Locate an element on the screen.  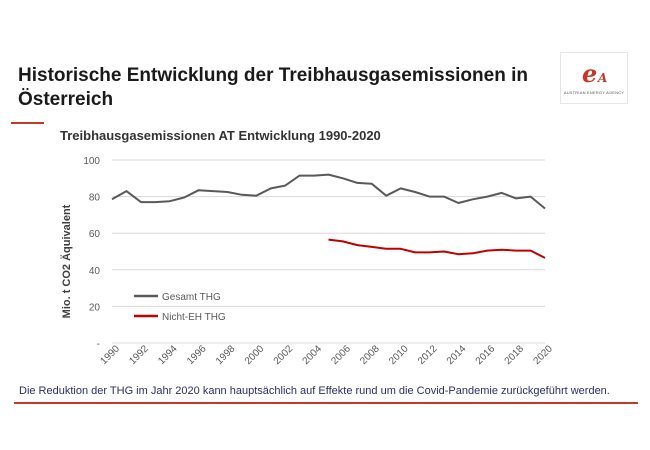
y-tick-label: 40 is located at coordinates (95, 271).